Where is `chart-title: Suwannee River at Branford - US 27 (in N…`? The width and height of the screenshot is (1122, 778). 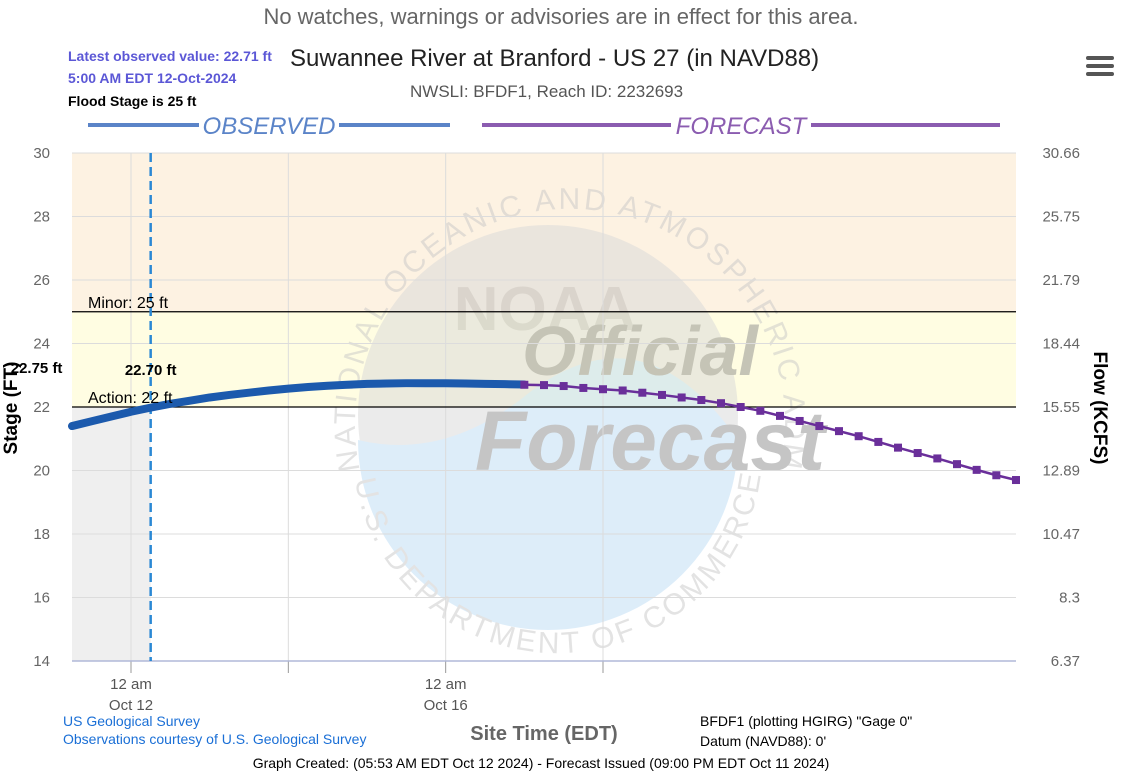
chart-title: Suwannee River at Branford - US 27 (in N… is located at coordinates (555, 58).